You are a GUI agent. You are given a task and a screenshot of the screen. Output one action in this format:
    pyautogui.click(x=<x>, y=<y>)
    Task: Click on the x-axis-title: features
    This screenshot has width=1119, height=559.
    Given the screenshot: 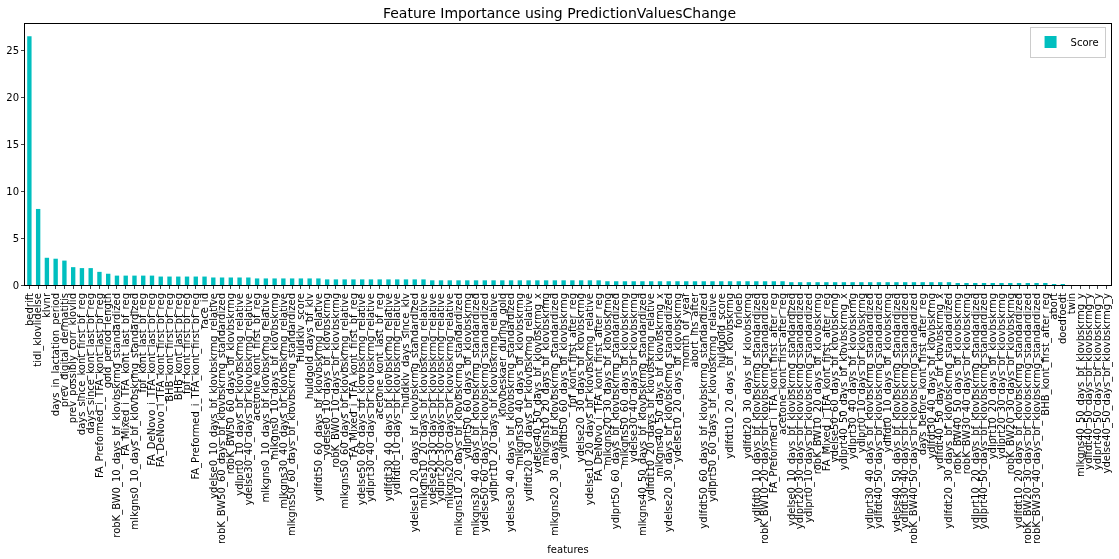 What is the action you would take?
    pyautogui.click(x=568, y=549)
    